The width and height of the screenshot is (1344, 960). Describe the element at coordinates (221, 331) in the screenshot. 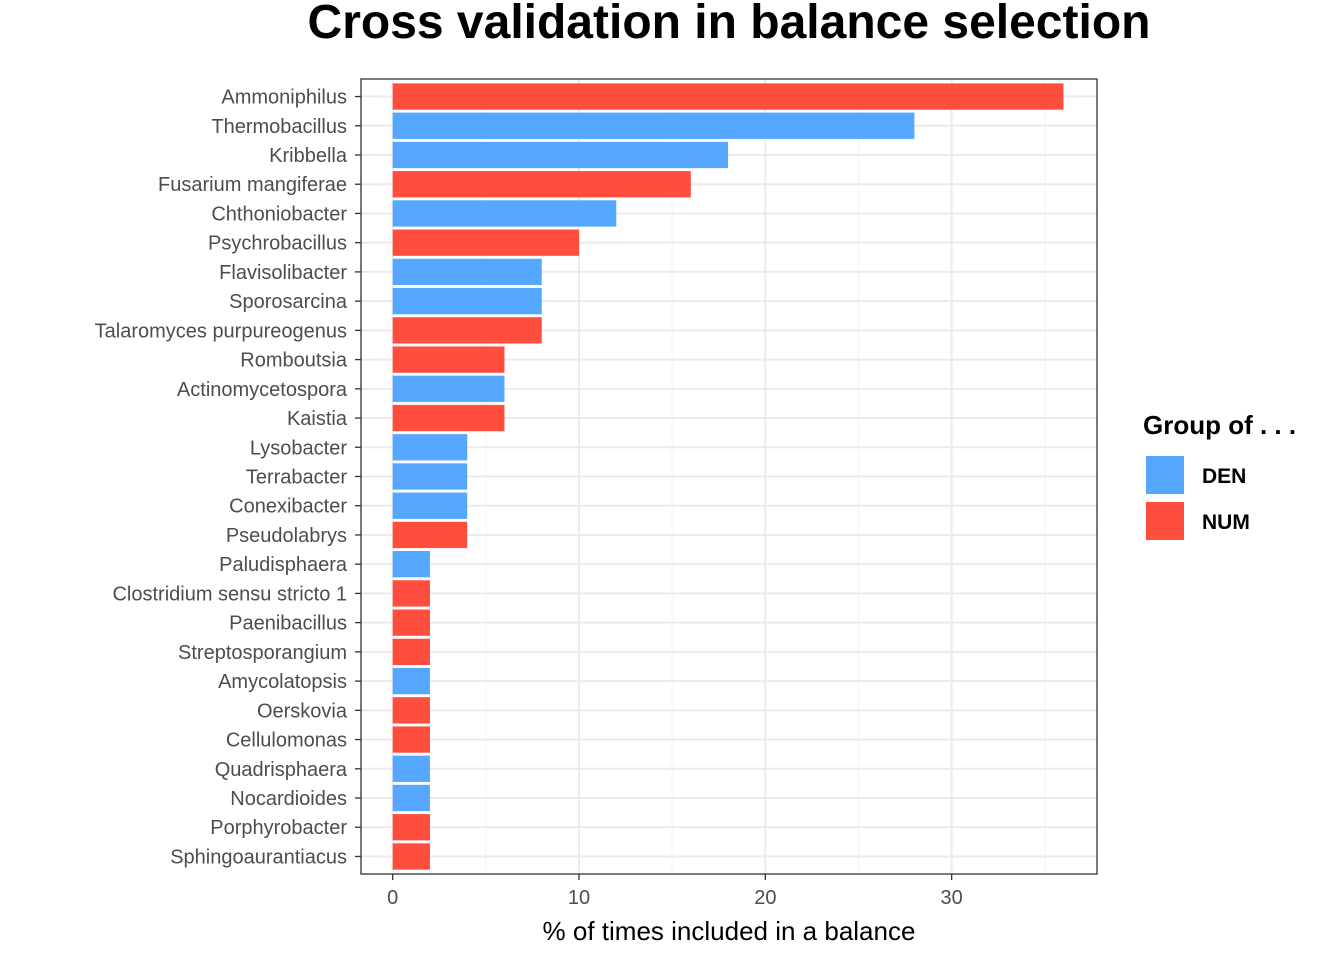

I see `y-tick-label: Talaromyces purpureogenus` at that location.